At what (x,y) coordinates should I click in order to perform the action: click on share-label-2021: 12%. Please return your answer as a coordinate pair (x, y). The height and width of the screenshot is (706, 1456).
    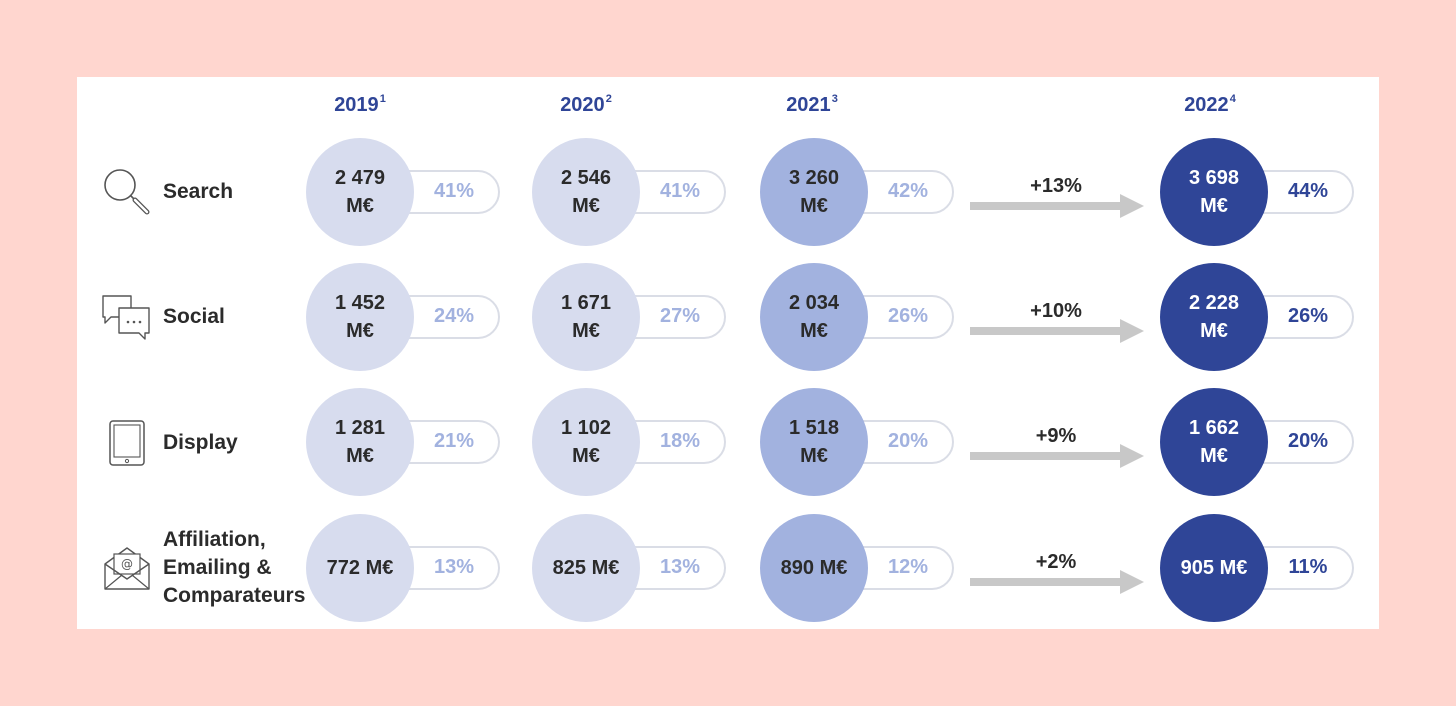
    Looking at the image, I should click on (908, 567).